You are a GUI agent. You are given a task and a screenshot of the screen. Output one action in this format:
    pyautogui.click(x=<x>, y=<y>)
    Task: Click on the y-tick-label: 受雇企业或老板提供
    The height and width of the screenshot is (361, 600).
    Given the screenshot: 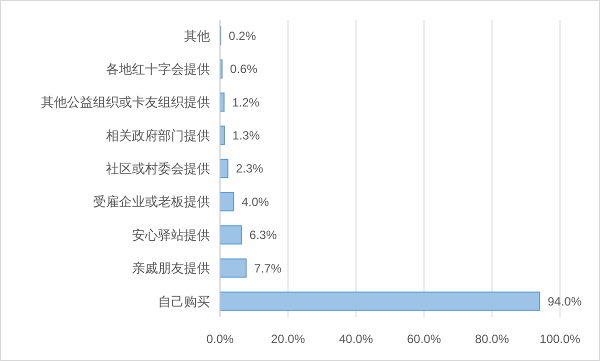 What is the action you would take?
    pyautogui.click(x=151, y=202)
    